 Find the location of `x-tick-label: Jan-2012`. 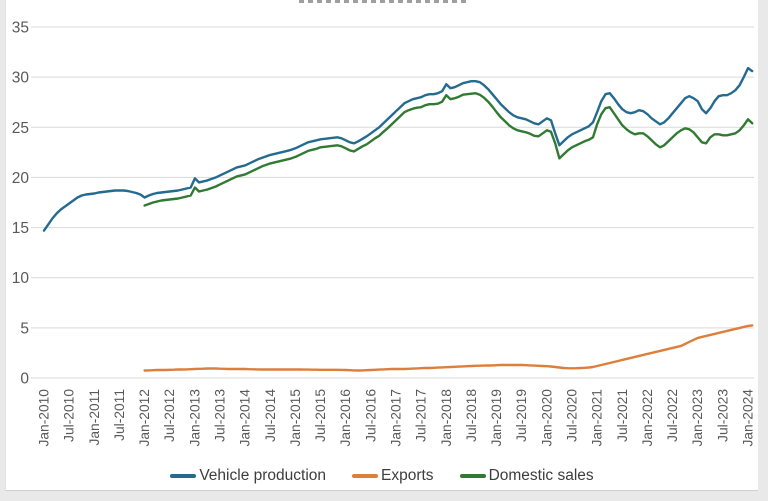

x-tick-label: Jan-2012 is located at coordinates (144, 418).